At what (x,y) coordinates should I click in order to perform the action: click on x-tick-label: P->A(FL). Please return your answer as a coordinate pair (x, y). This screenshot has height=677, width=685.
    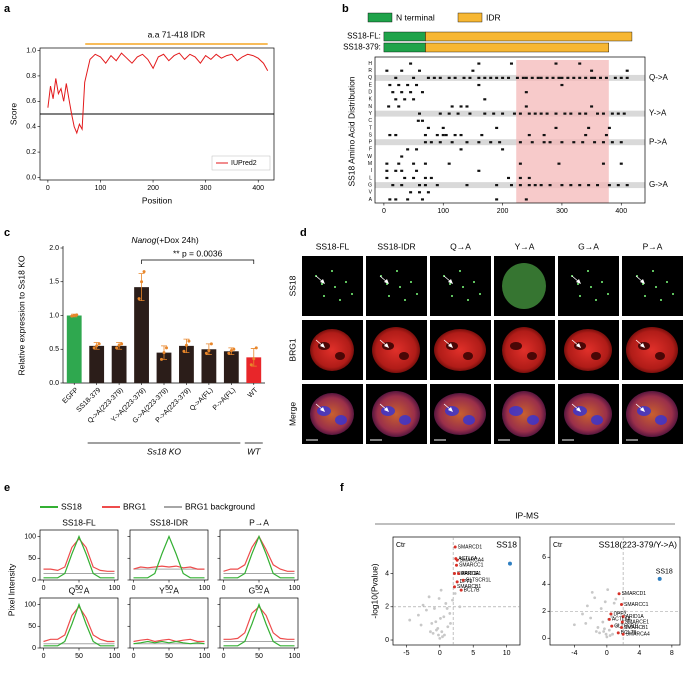
    Looking at the image, I should click on (224, 399).